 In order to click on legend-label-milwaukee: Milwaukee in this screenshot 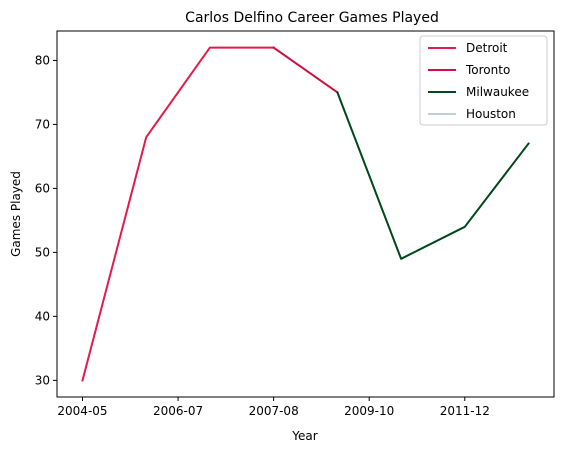, I will do `click(497, 92)`.